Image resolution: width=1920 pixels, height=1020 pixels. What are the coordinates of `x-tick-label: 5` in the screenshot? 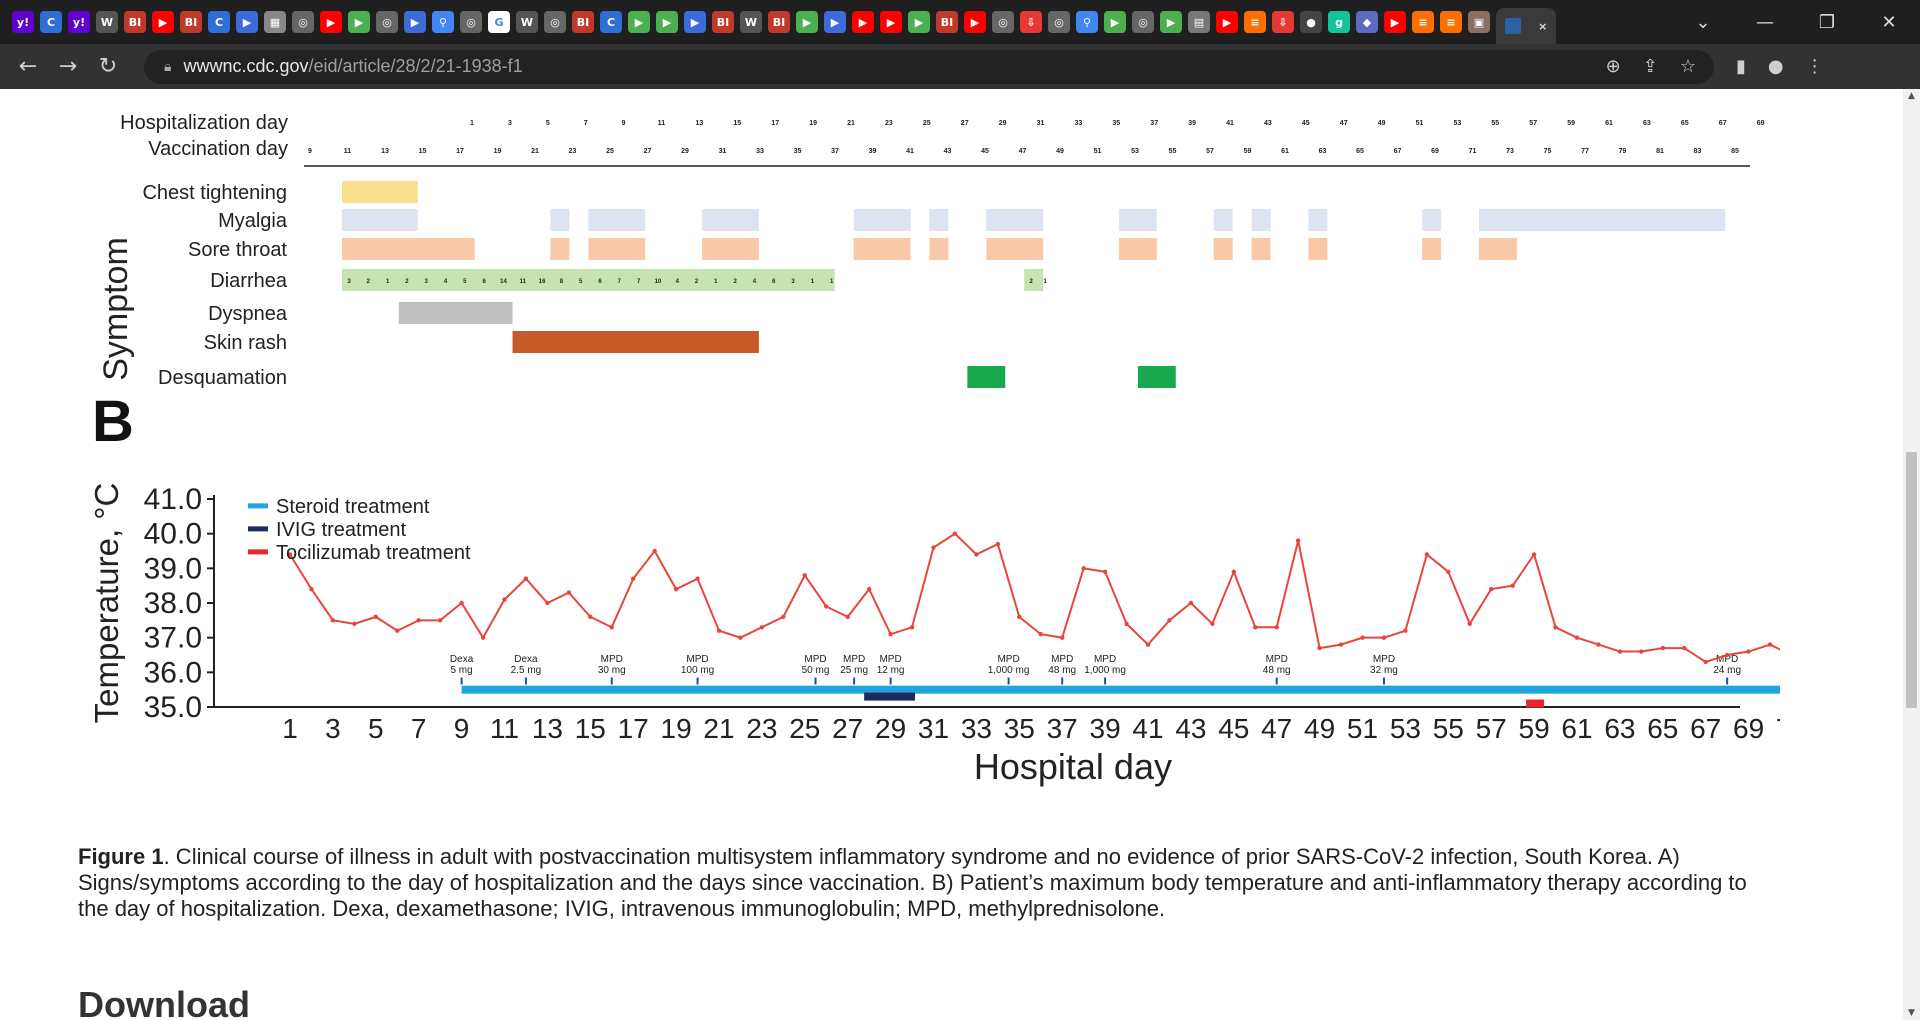 It's located at (376, 728).